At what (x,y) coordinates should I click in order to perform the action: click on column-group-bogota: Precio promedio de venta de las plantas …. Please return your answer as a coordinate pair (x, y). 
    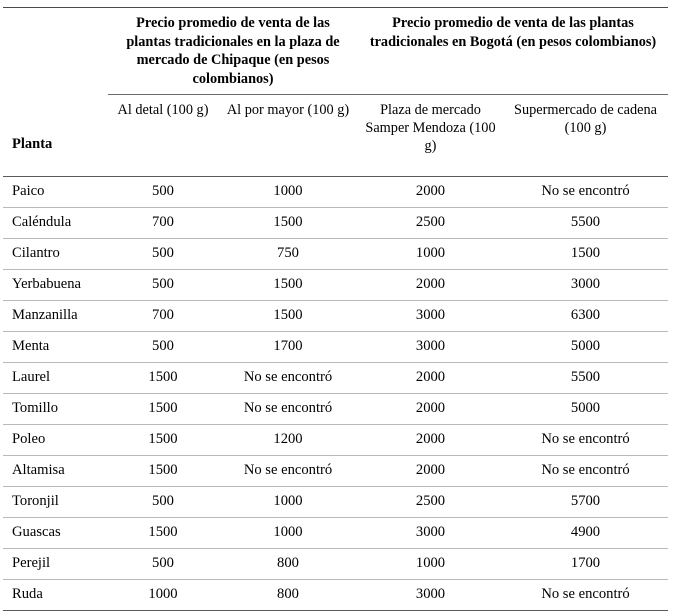
    Looking at the image, I should click on (513, 32).